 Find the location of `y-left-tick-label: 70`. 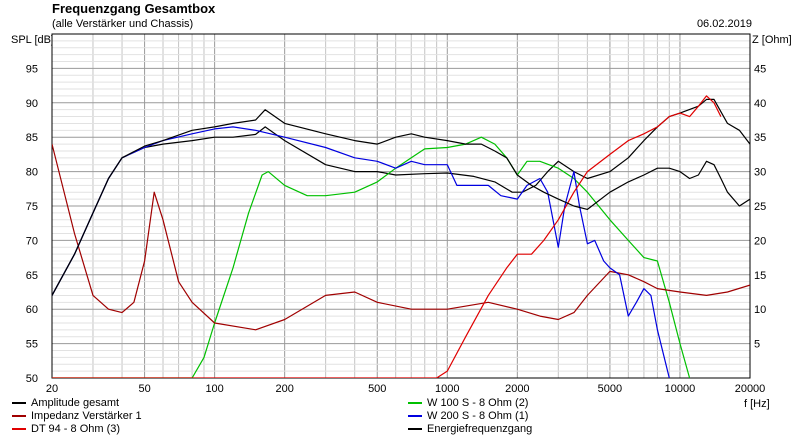

y-left-tick-label: 70 is located at coordinates (32, 241).